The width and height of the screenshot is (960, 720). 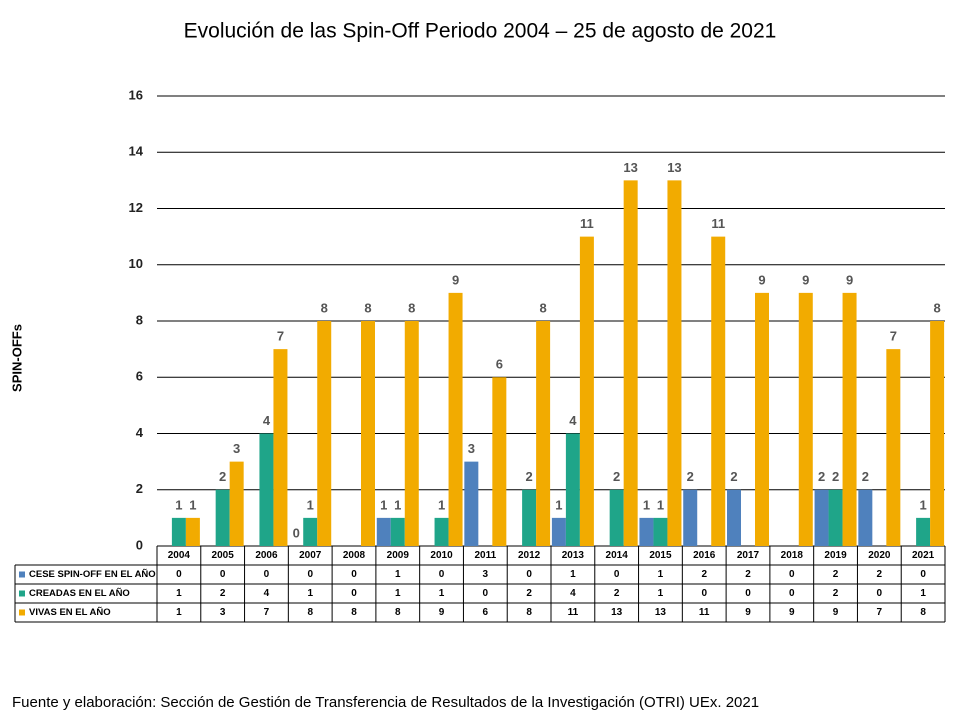 I want to click on table-cell: 6, so click(x=486, y=612).